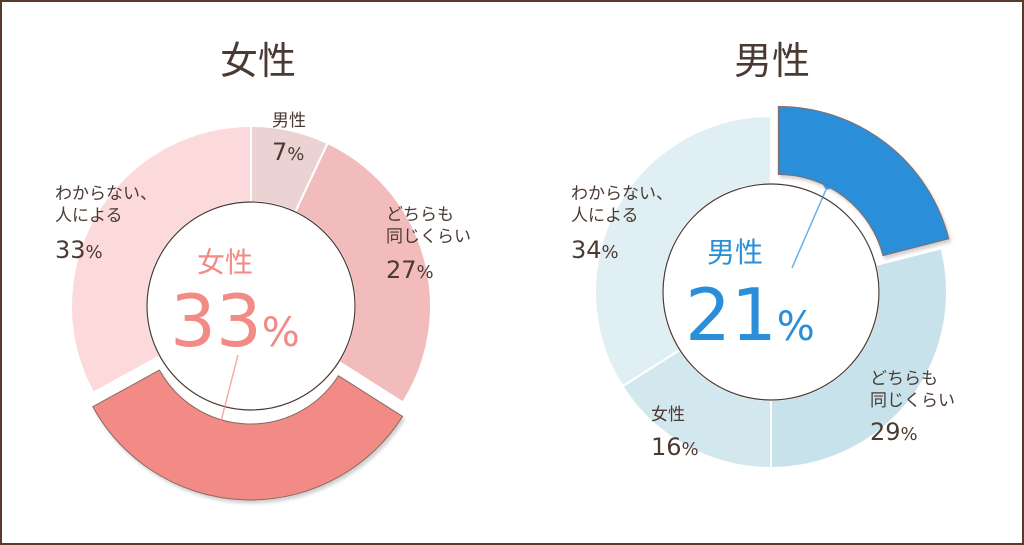 The image size is (1024, 545). What do you see at coordinates (668, 415) in the screenshot?
I see `slice-label: 女性` at bounding box center [668, 415].